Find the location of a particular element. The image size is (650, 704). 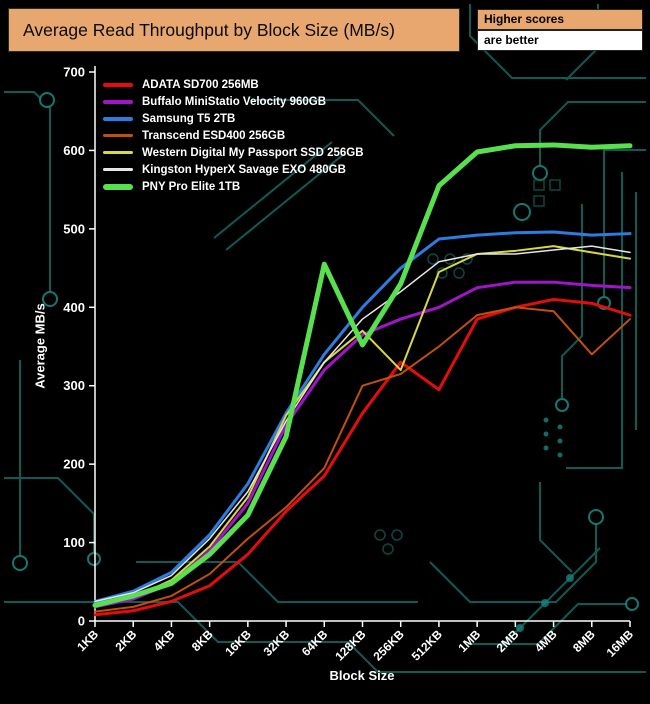

legend-label: Buffalo MiniStatio Velocity 960GB is located at coordinates (234, 101).